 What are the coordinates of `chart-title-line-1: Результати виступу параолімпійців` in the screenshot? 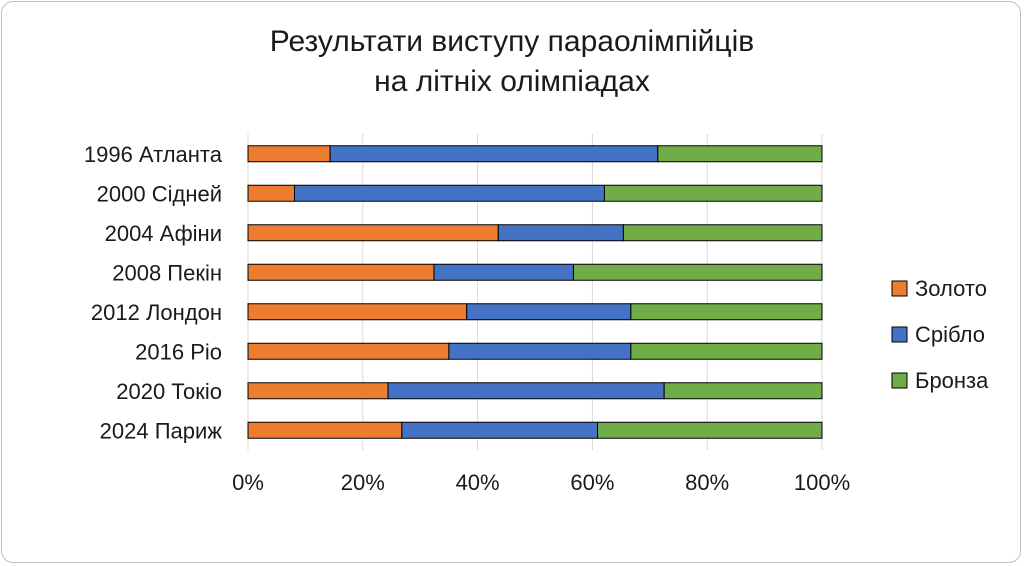 It's located at (512, 41).